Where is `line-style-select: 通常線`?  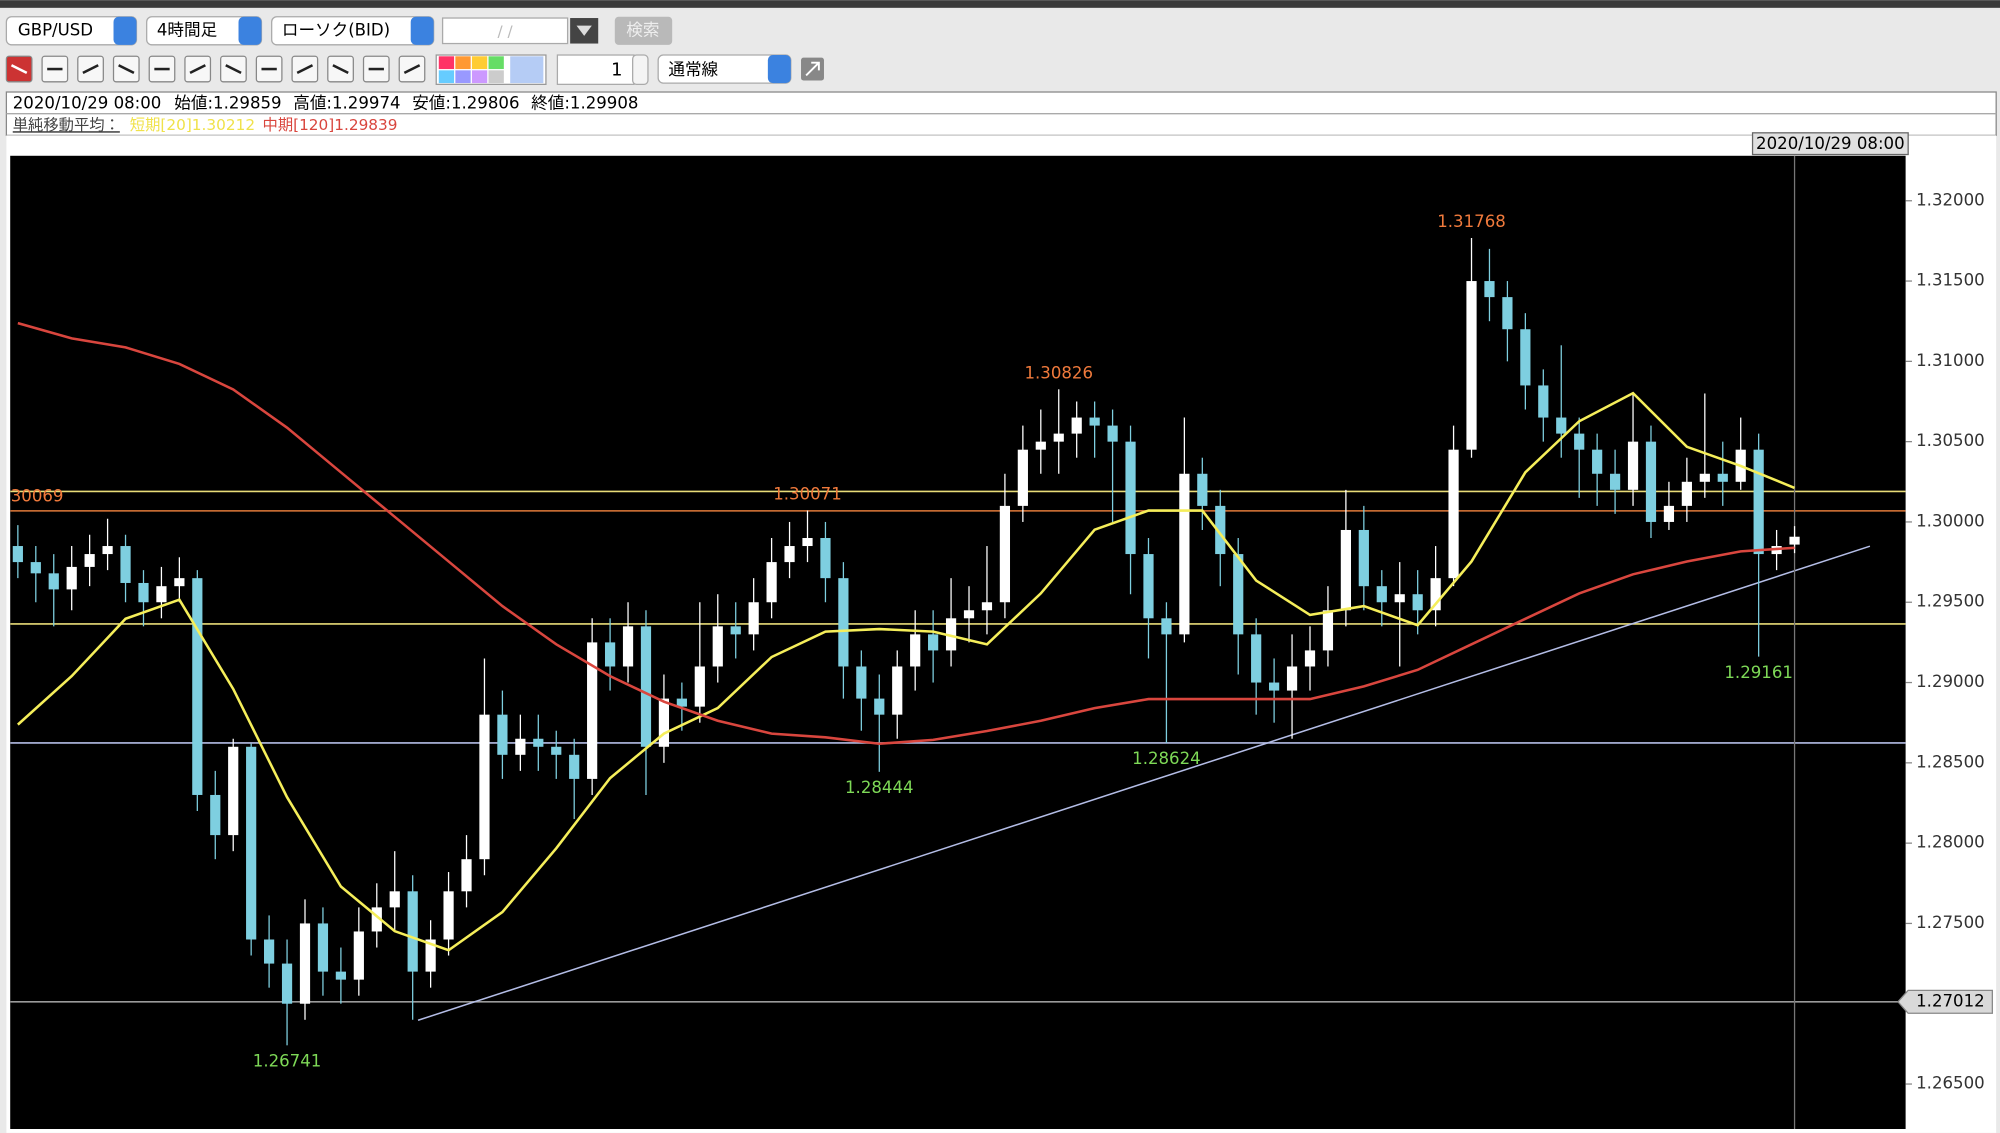 line-style-select: 通常線 is located at coordinates (724, 69).